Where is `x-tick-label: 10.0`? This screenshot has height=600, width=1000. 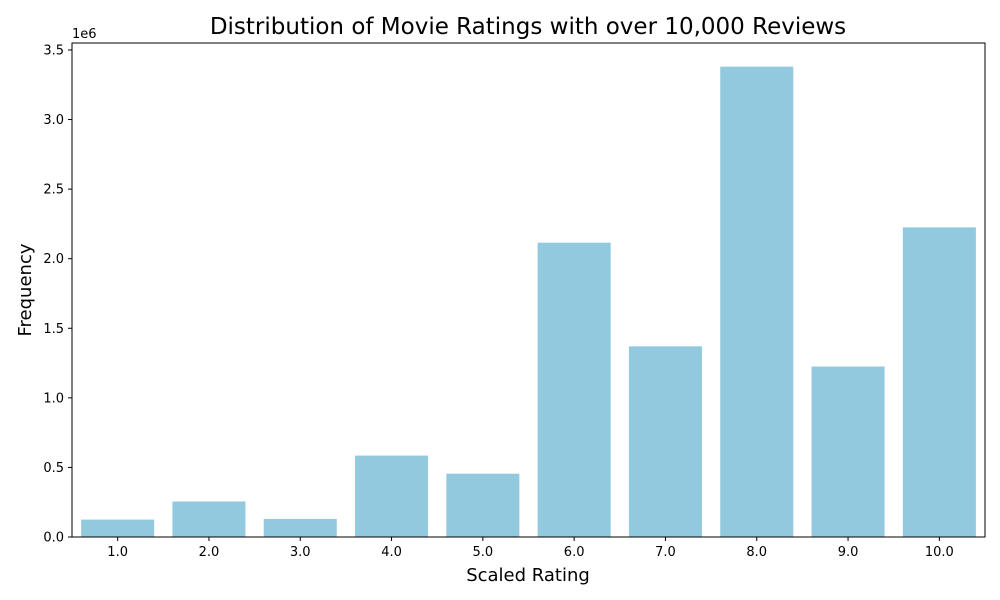
x-tick-label: 10.0 is located at coordinates (939, 552).